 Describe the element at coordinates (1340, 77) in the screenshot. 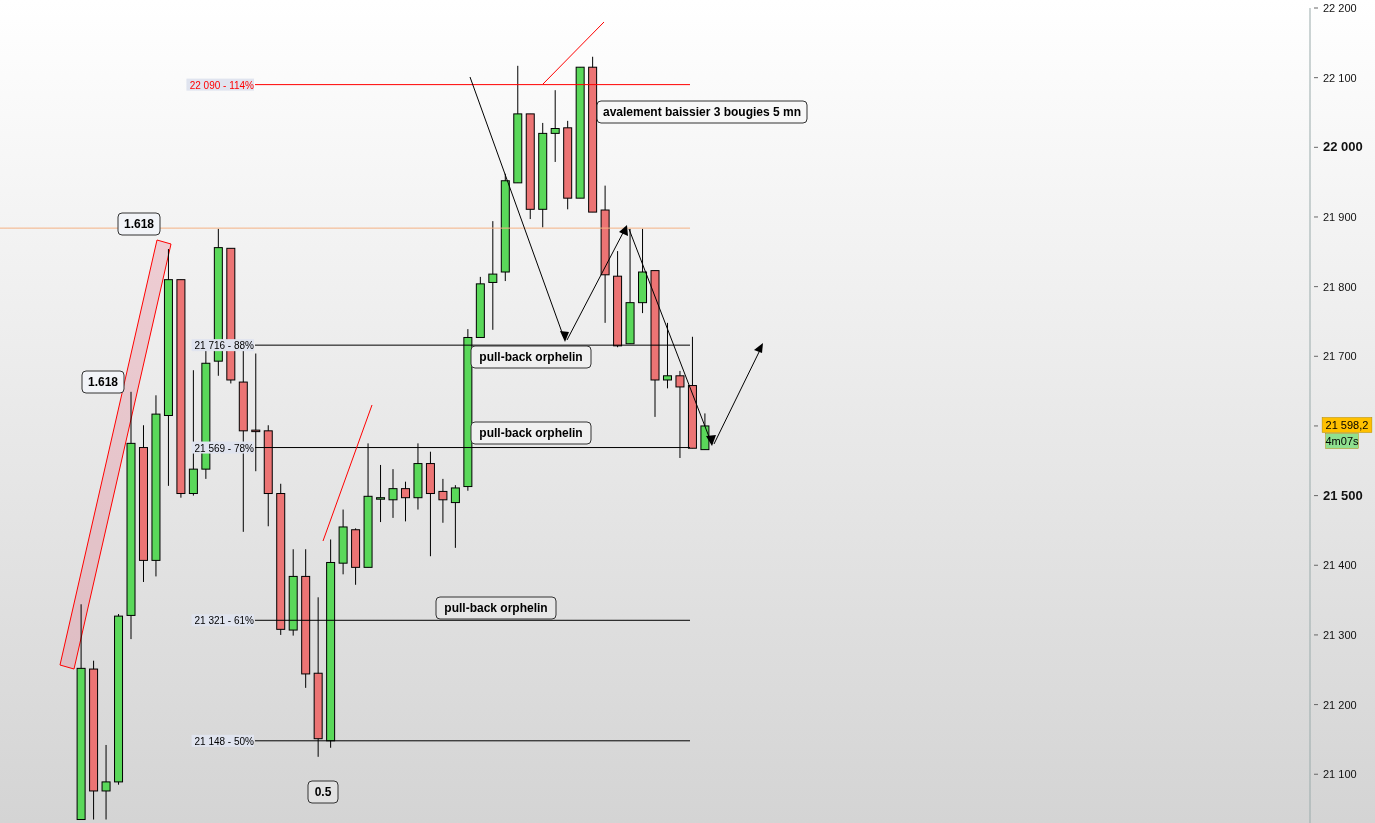

I see `y-tick-label: 22 100` at that location.